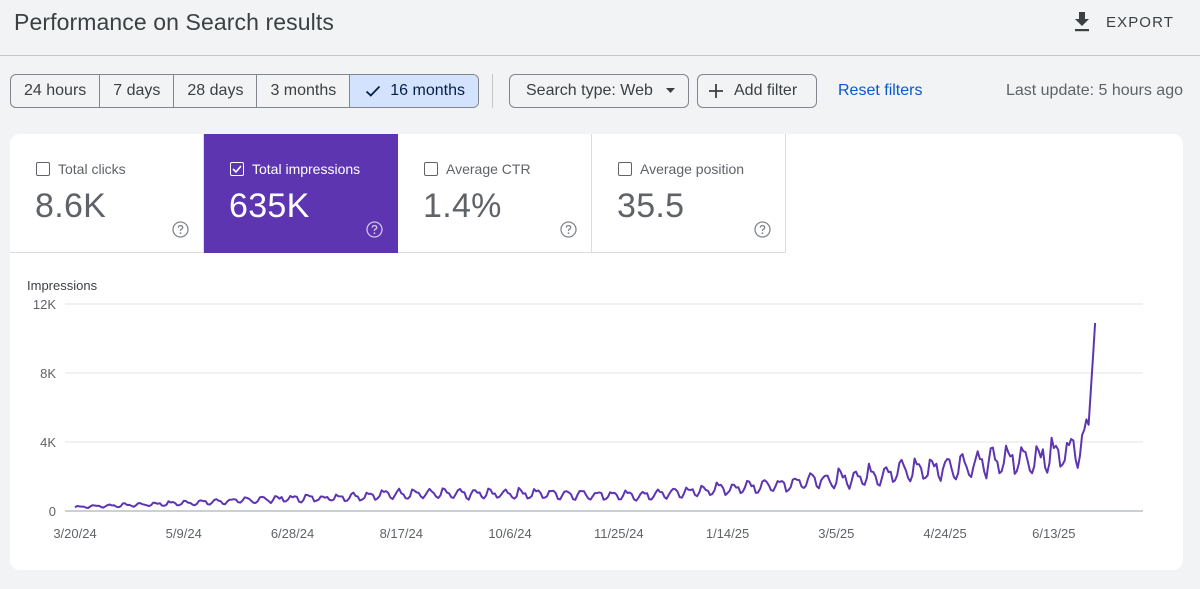 This screenshot has height=589, width=1200. I want to click on range-label: 24 hours, so click(55, 90).